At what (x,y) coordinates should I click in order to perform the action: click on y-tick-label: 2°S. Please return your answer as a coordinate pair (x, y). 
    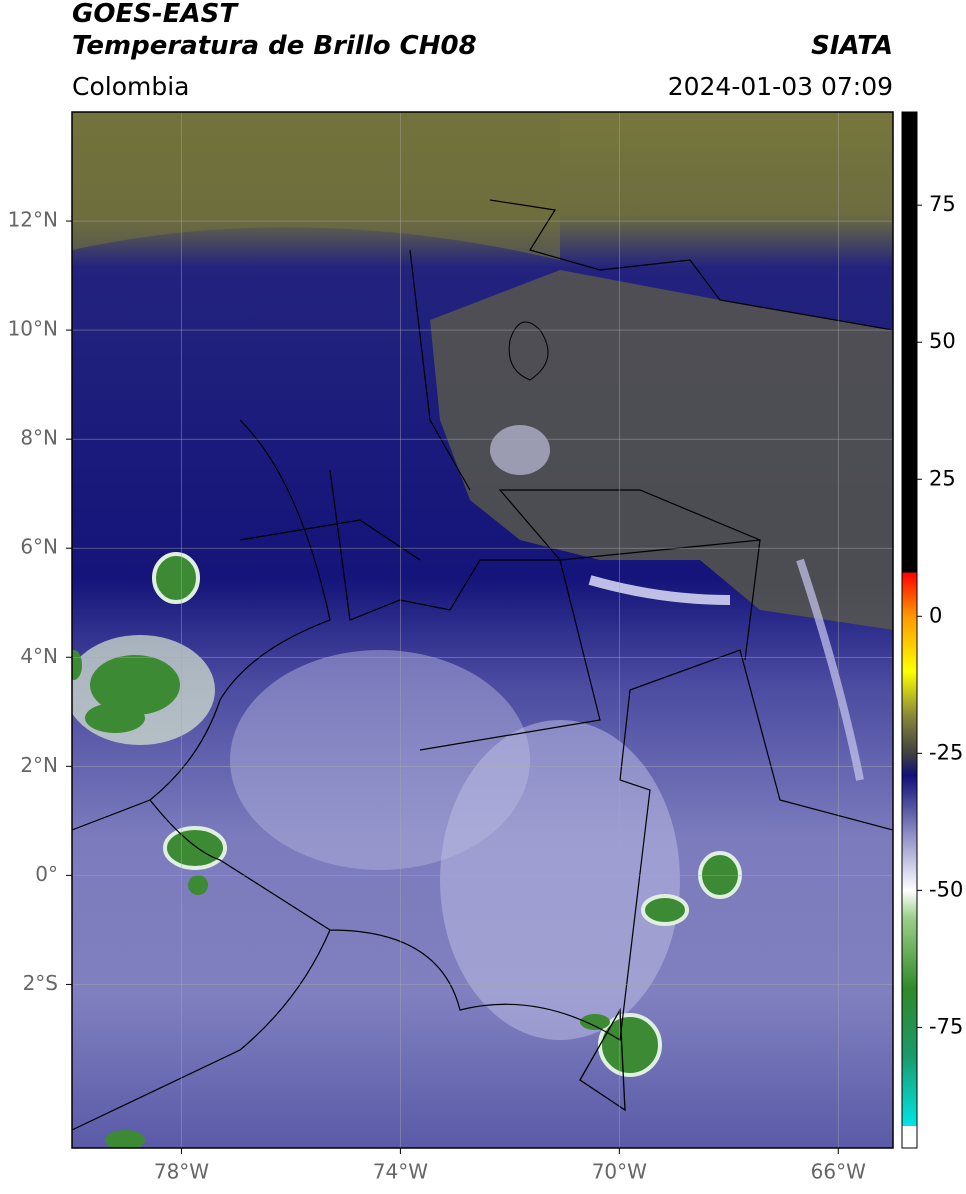
    Looking at the image, I should click on (40, 983).